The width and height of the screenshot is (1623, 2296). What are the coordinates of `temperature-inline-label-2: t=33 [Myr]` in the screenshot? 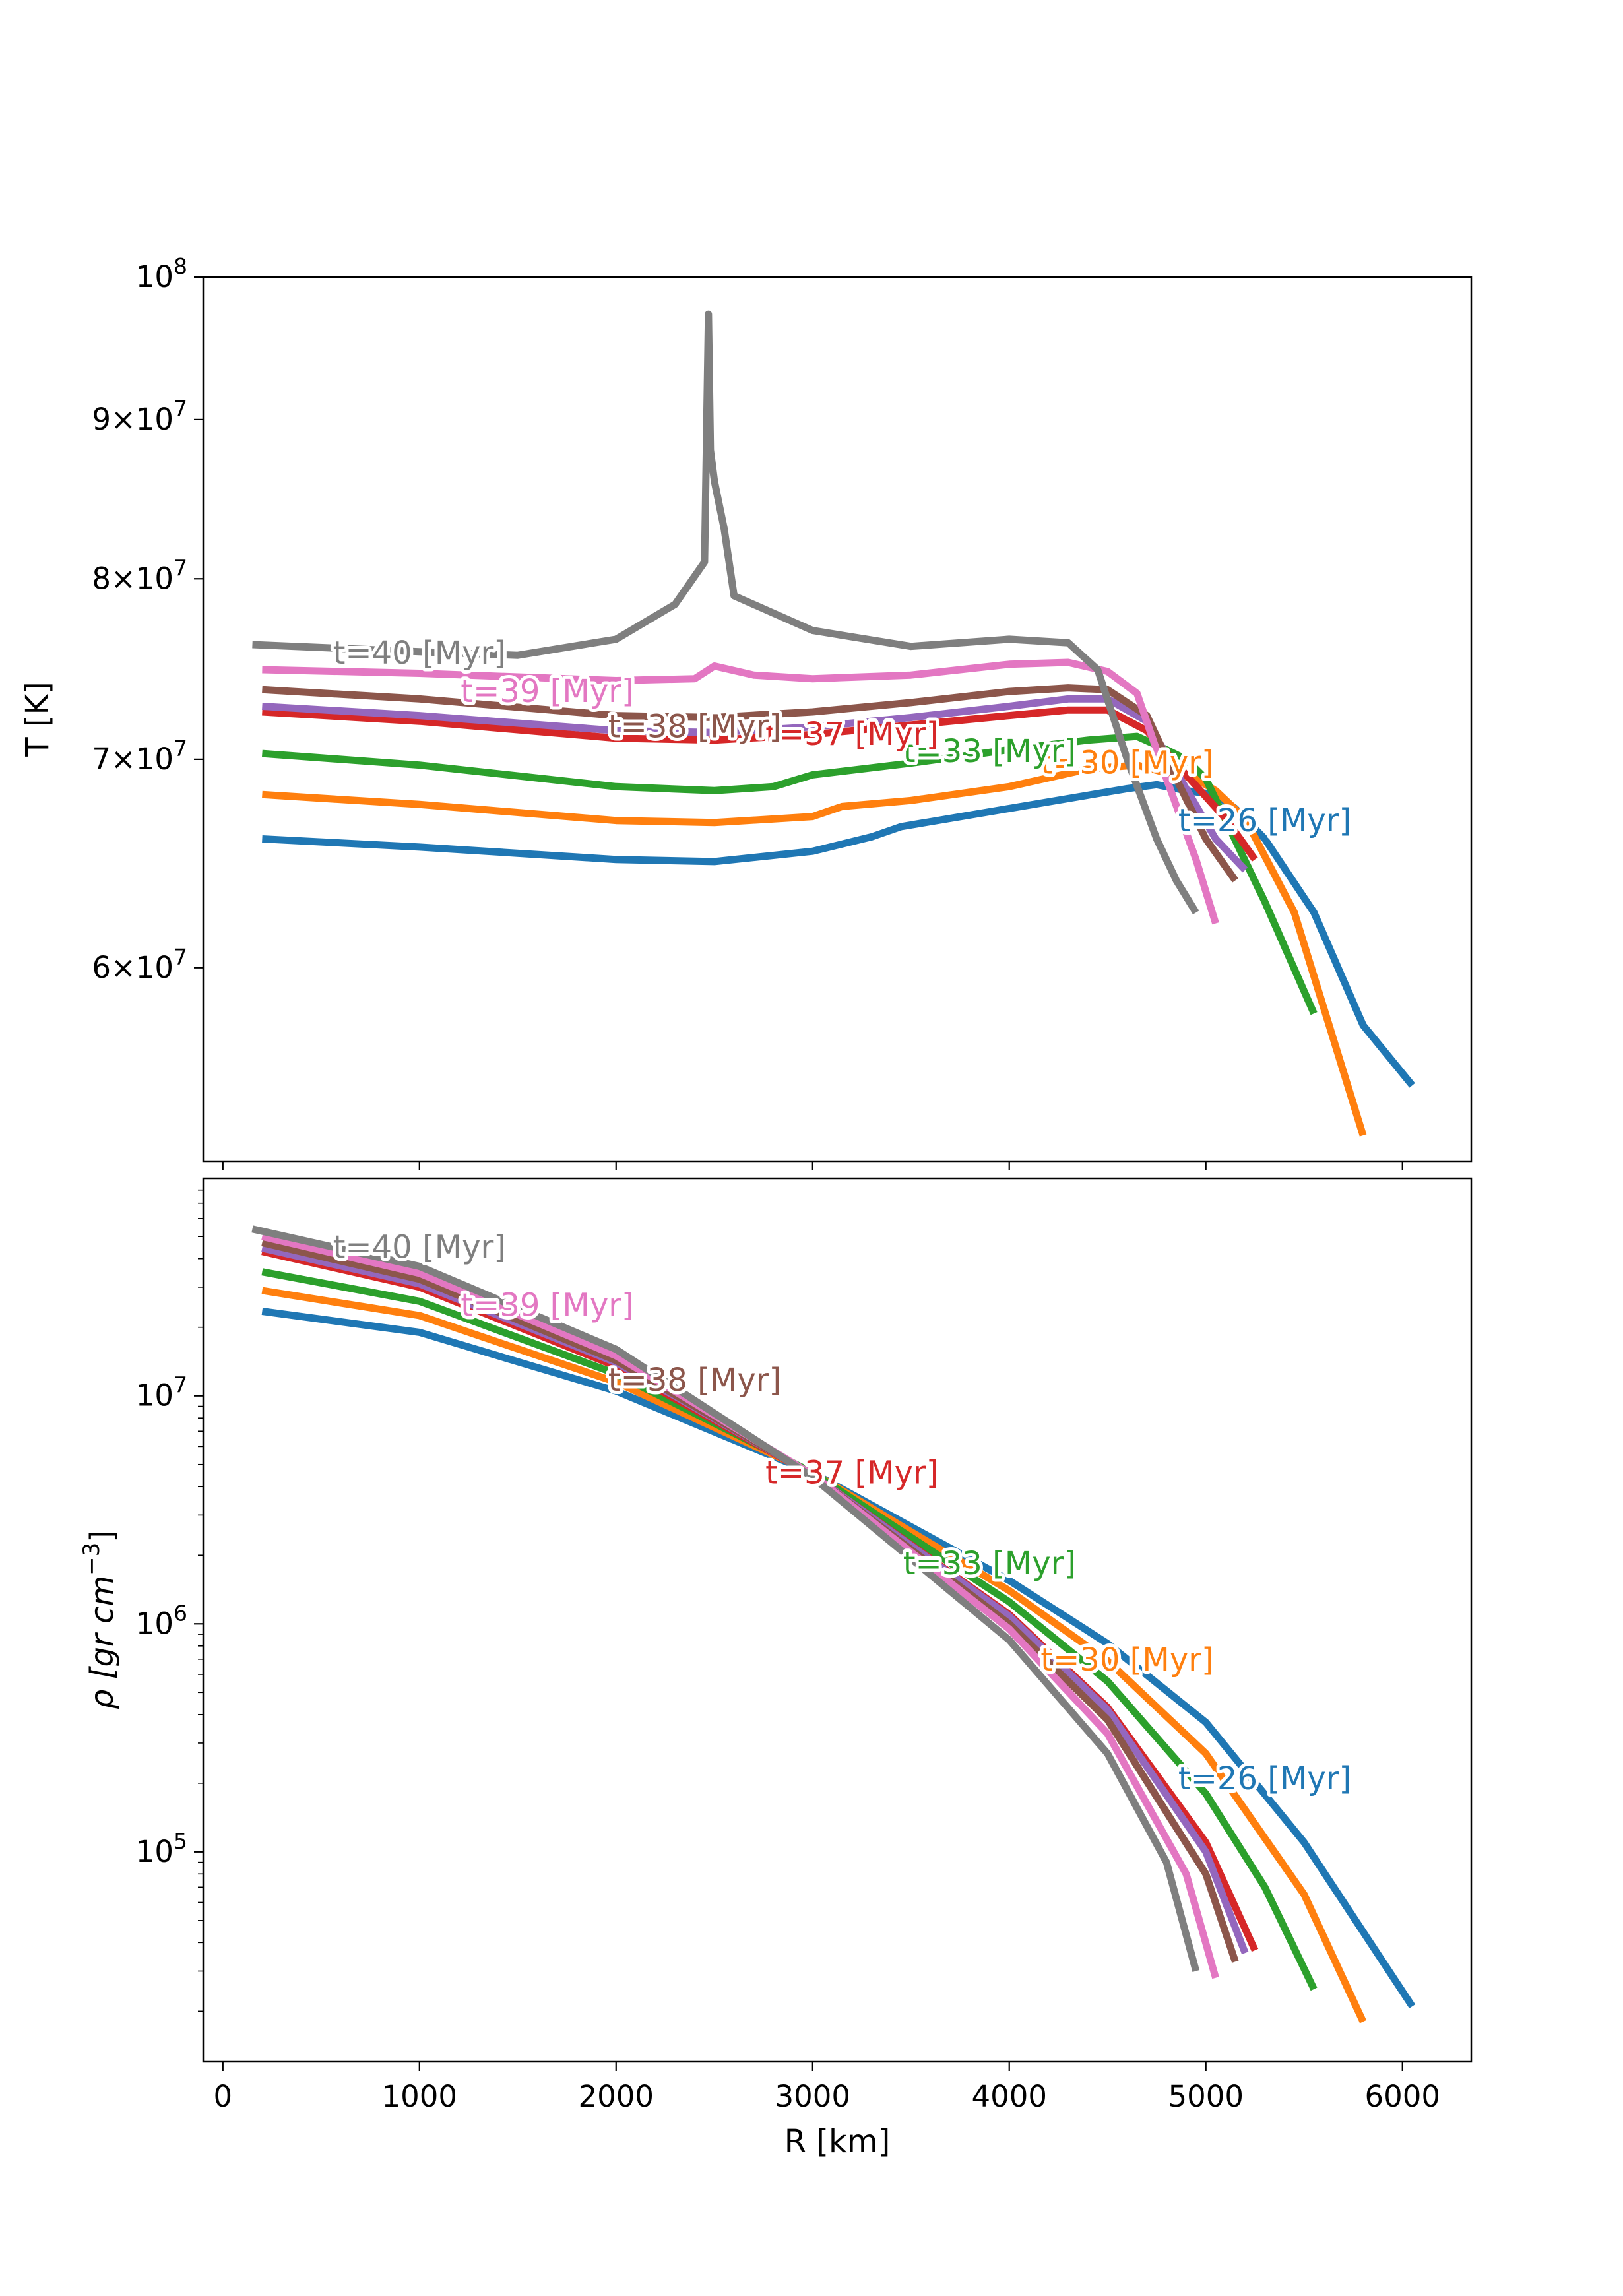 It's located at (990, 751).